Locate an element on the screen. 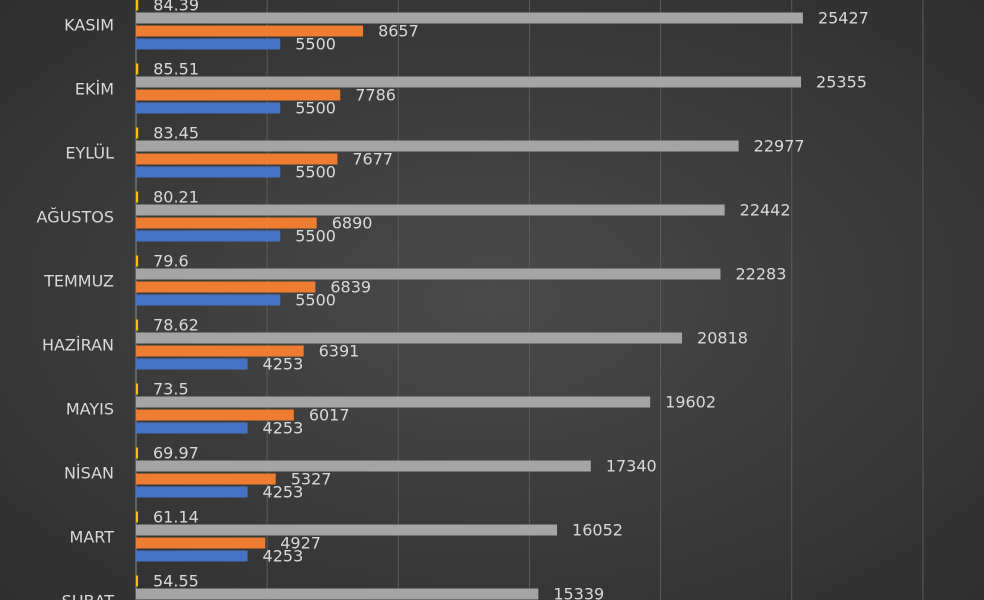  data-label: 25427 is located at coordinates (843, 18).